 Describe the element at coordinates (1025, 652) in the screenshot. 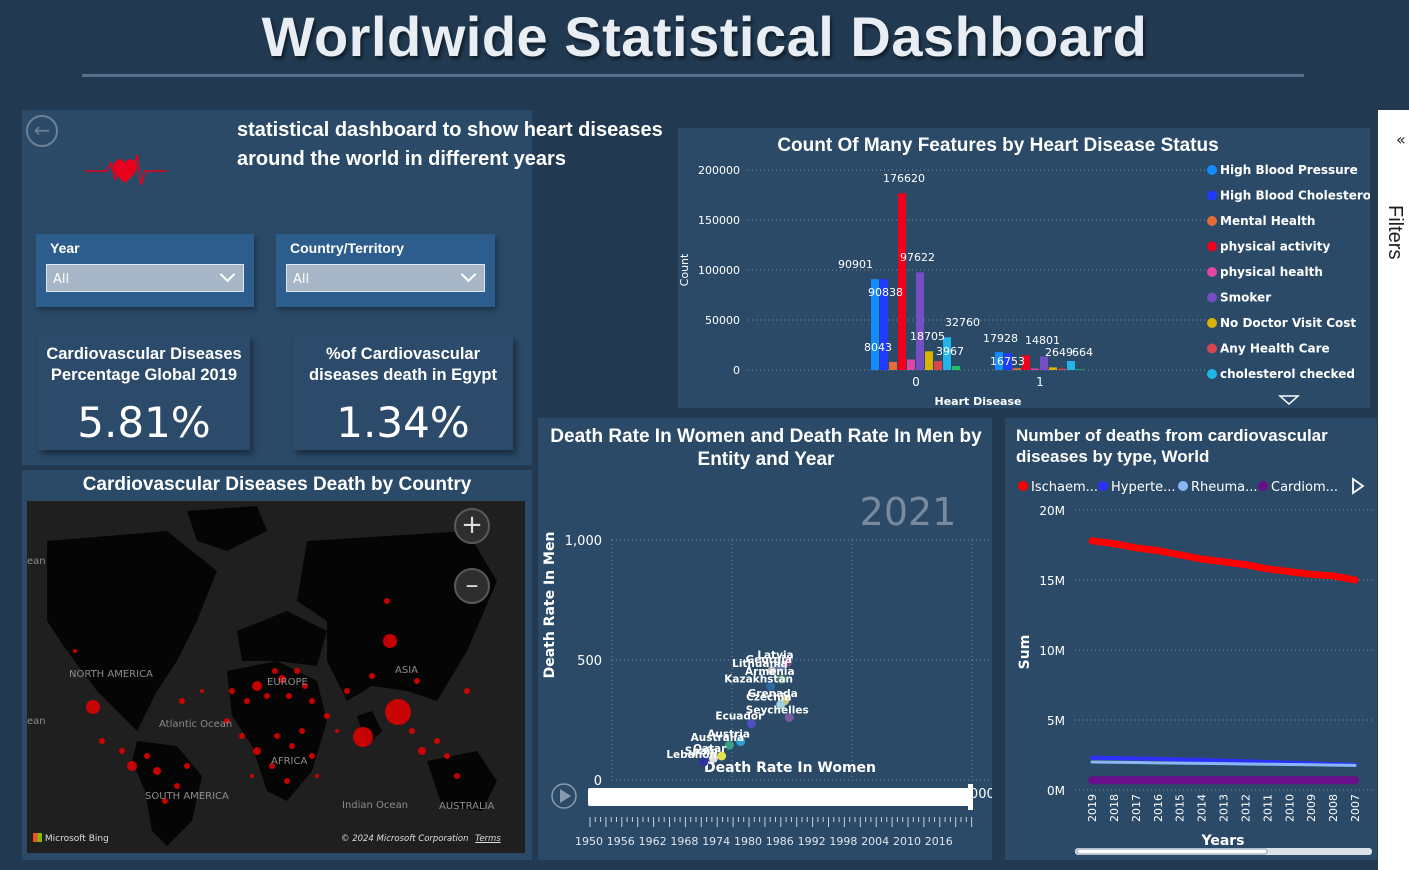

I see `line-y-axis-label: Sum` at that location.